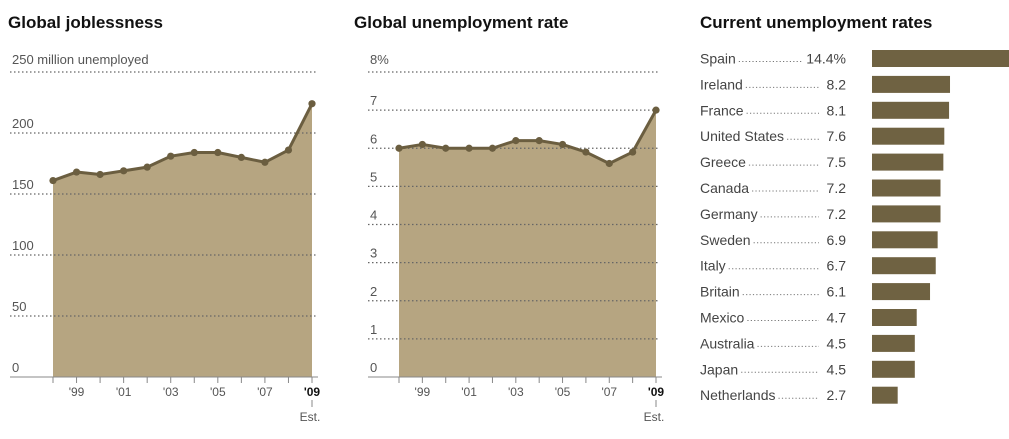 The height and width of the screenshot is (439, 1009). What do you see at coordinates (373, 138) in the screenshot?
I see `y-tick-label: 6` at bounding box center [373, 138].